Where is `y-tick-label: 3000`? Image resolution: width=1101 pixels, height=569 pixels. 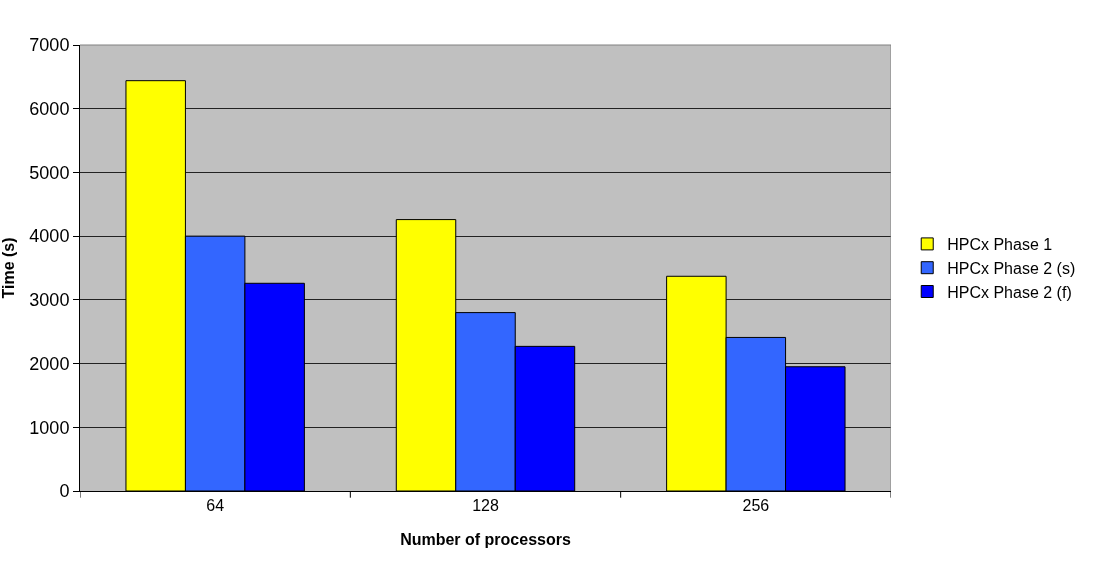 y-tick-label: 3000 is located at coordinates (49, 300).